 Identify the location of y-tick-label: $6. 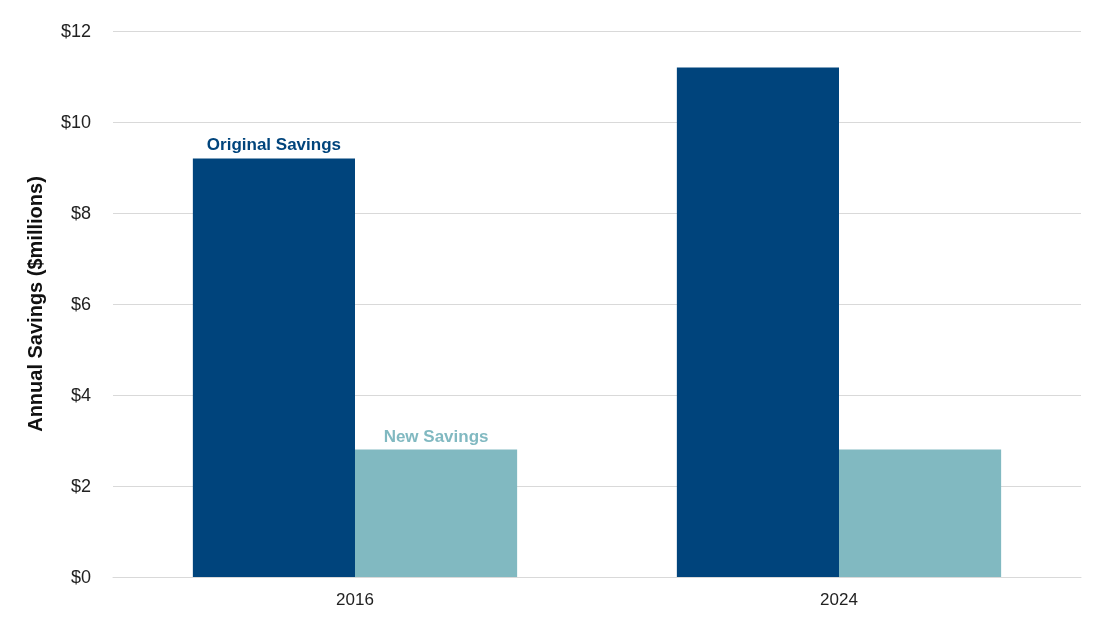
(80, 304).